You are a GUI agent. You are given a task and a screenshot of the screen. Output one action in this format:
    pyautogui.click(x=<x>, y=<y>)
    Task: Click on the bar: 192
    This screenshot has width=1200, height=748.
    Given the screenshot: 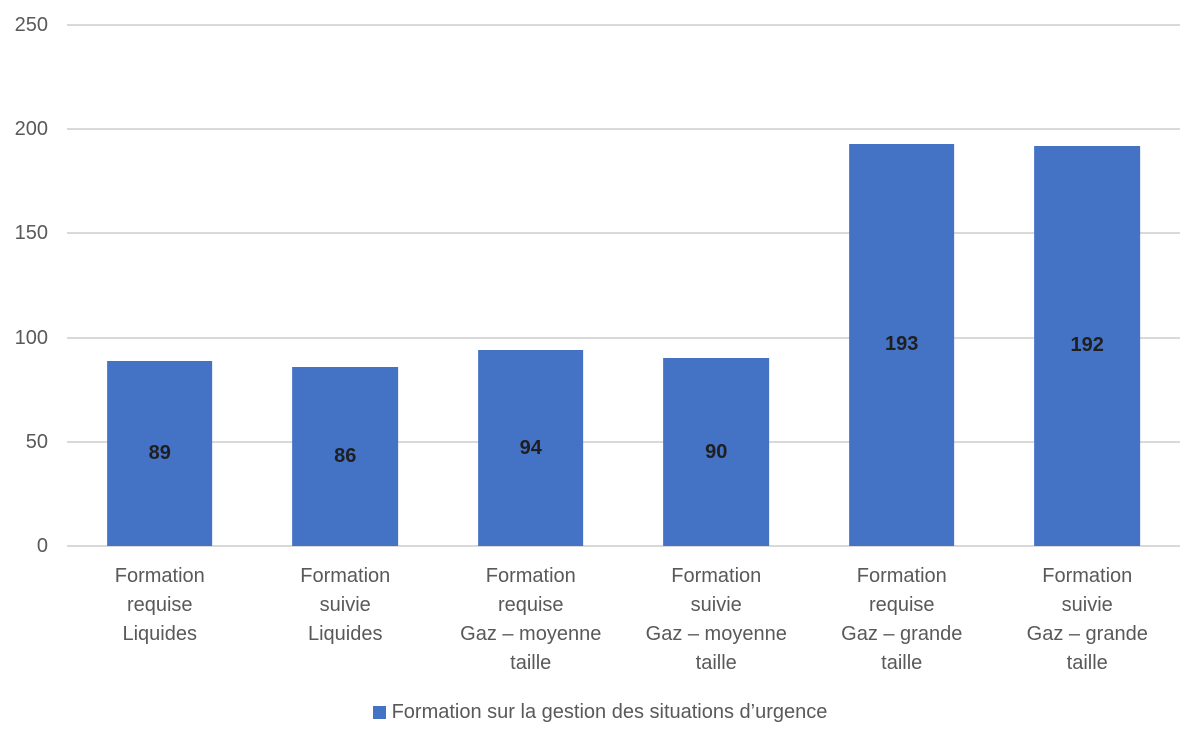 What is the action you would take?
    pyautogui.click(x=1087, y=345)
    